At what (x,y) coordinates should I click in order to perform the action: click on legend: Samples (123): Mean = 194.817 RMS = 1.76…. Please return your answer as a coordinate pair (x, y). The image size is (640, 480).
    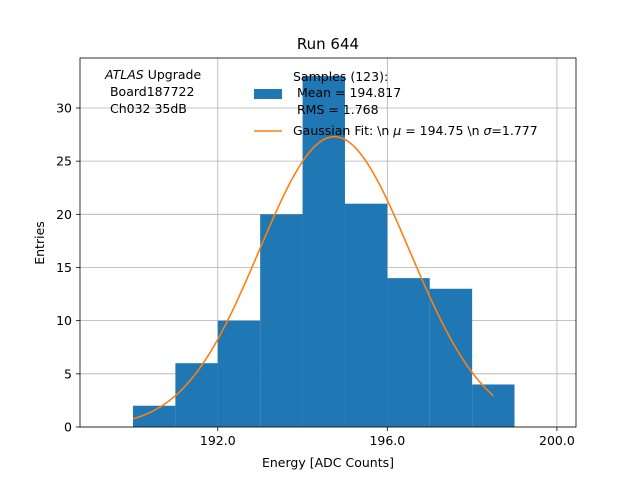
    Looking at the image, I should click on (396, 103).